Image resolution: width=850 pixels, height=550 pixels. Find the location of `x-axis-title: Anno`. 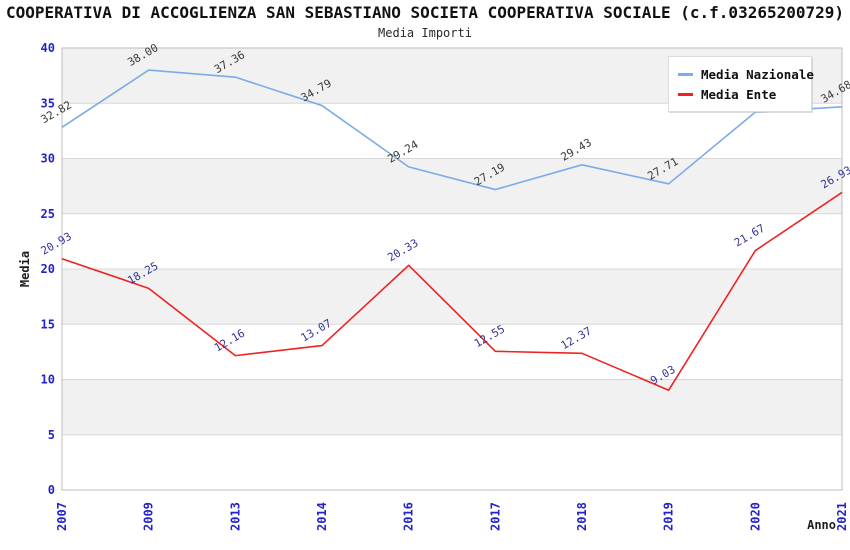

x-axis-title: Anno is located at coordinates (821, 525).